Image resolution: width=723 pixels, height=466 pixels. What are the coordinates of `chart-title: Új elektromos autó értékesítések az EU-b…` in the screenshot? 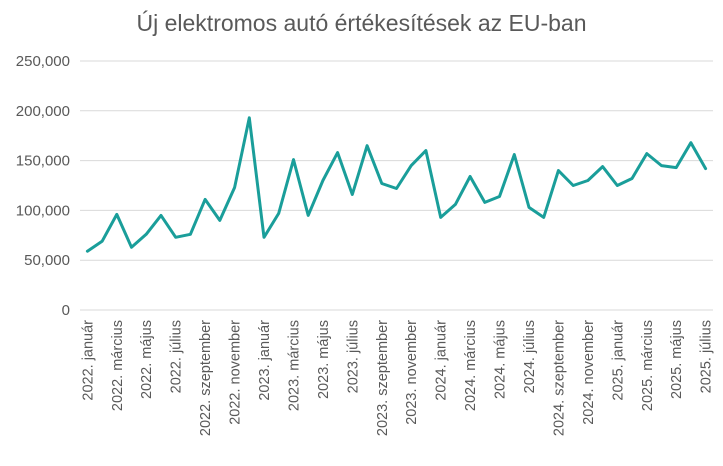 It's located at (361, 23).